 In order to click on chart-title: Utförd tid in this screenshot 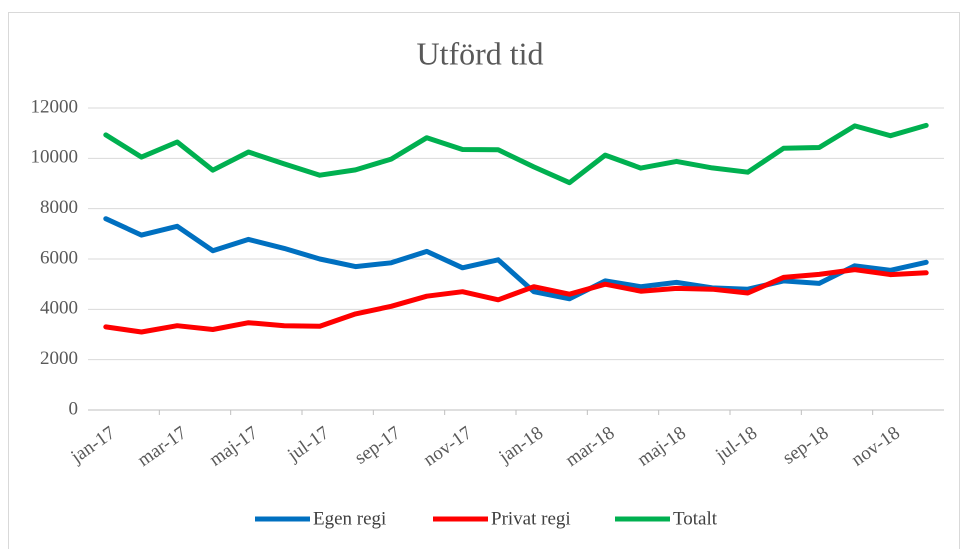, I will do `click(479, 53)`.